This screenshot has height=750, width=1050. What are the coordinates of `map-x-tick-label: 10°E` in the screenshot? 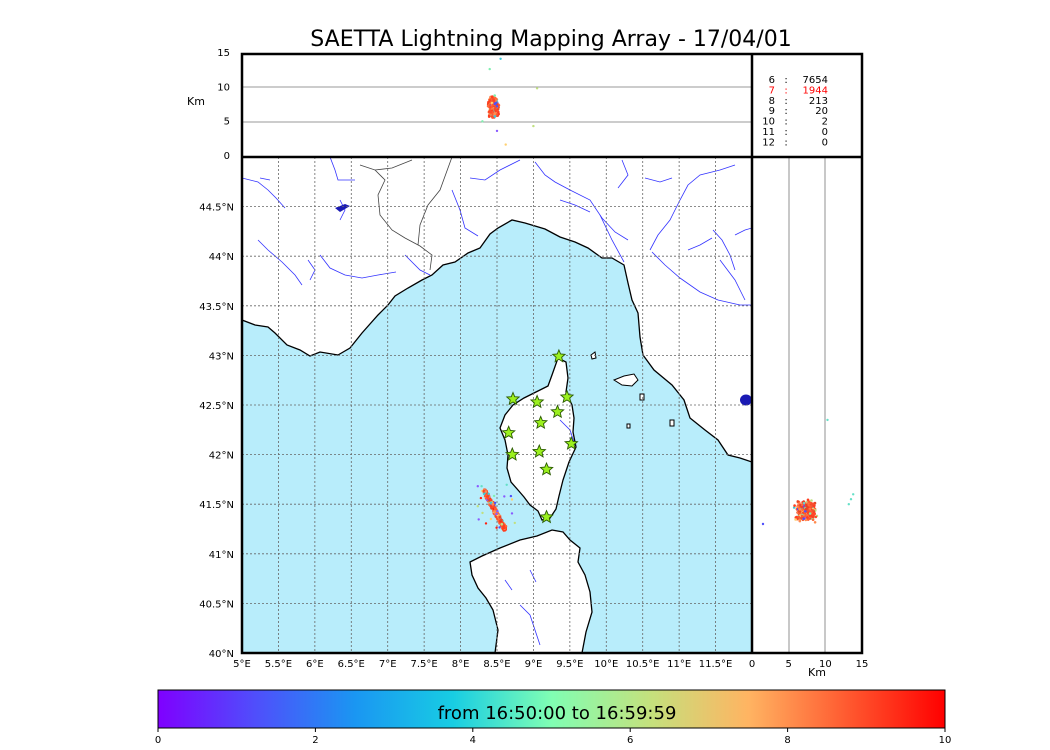 It's located at (606, 664).